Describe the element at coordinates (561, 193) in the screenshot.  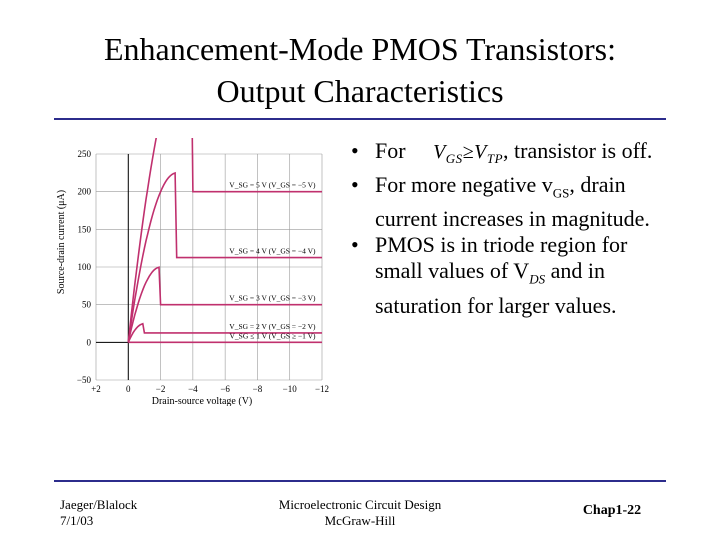
I see `bullet-2-sub: GS` at that location.